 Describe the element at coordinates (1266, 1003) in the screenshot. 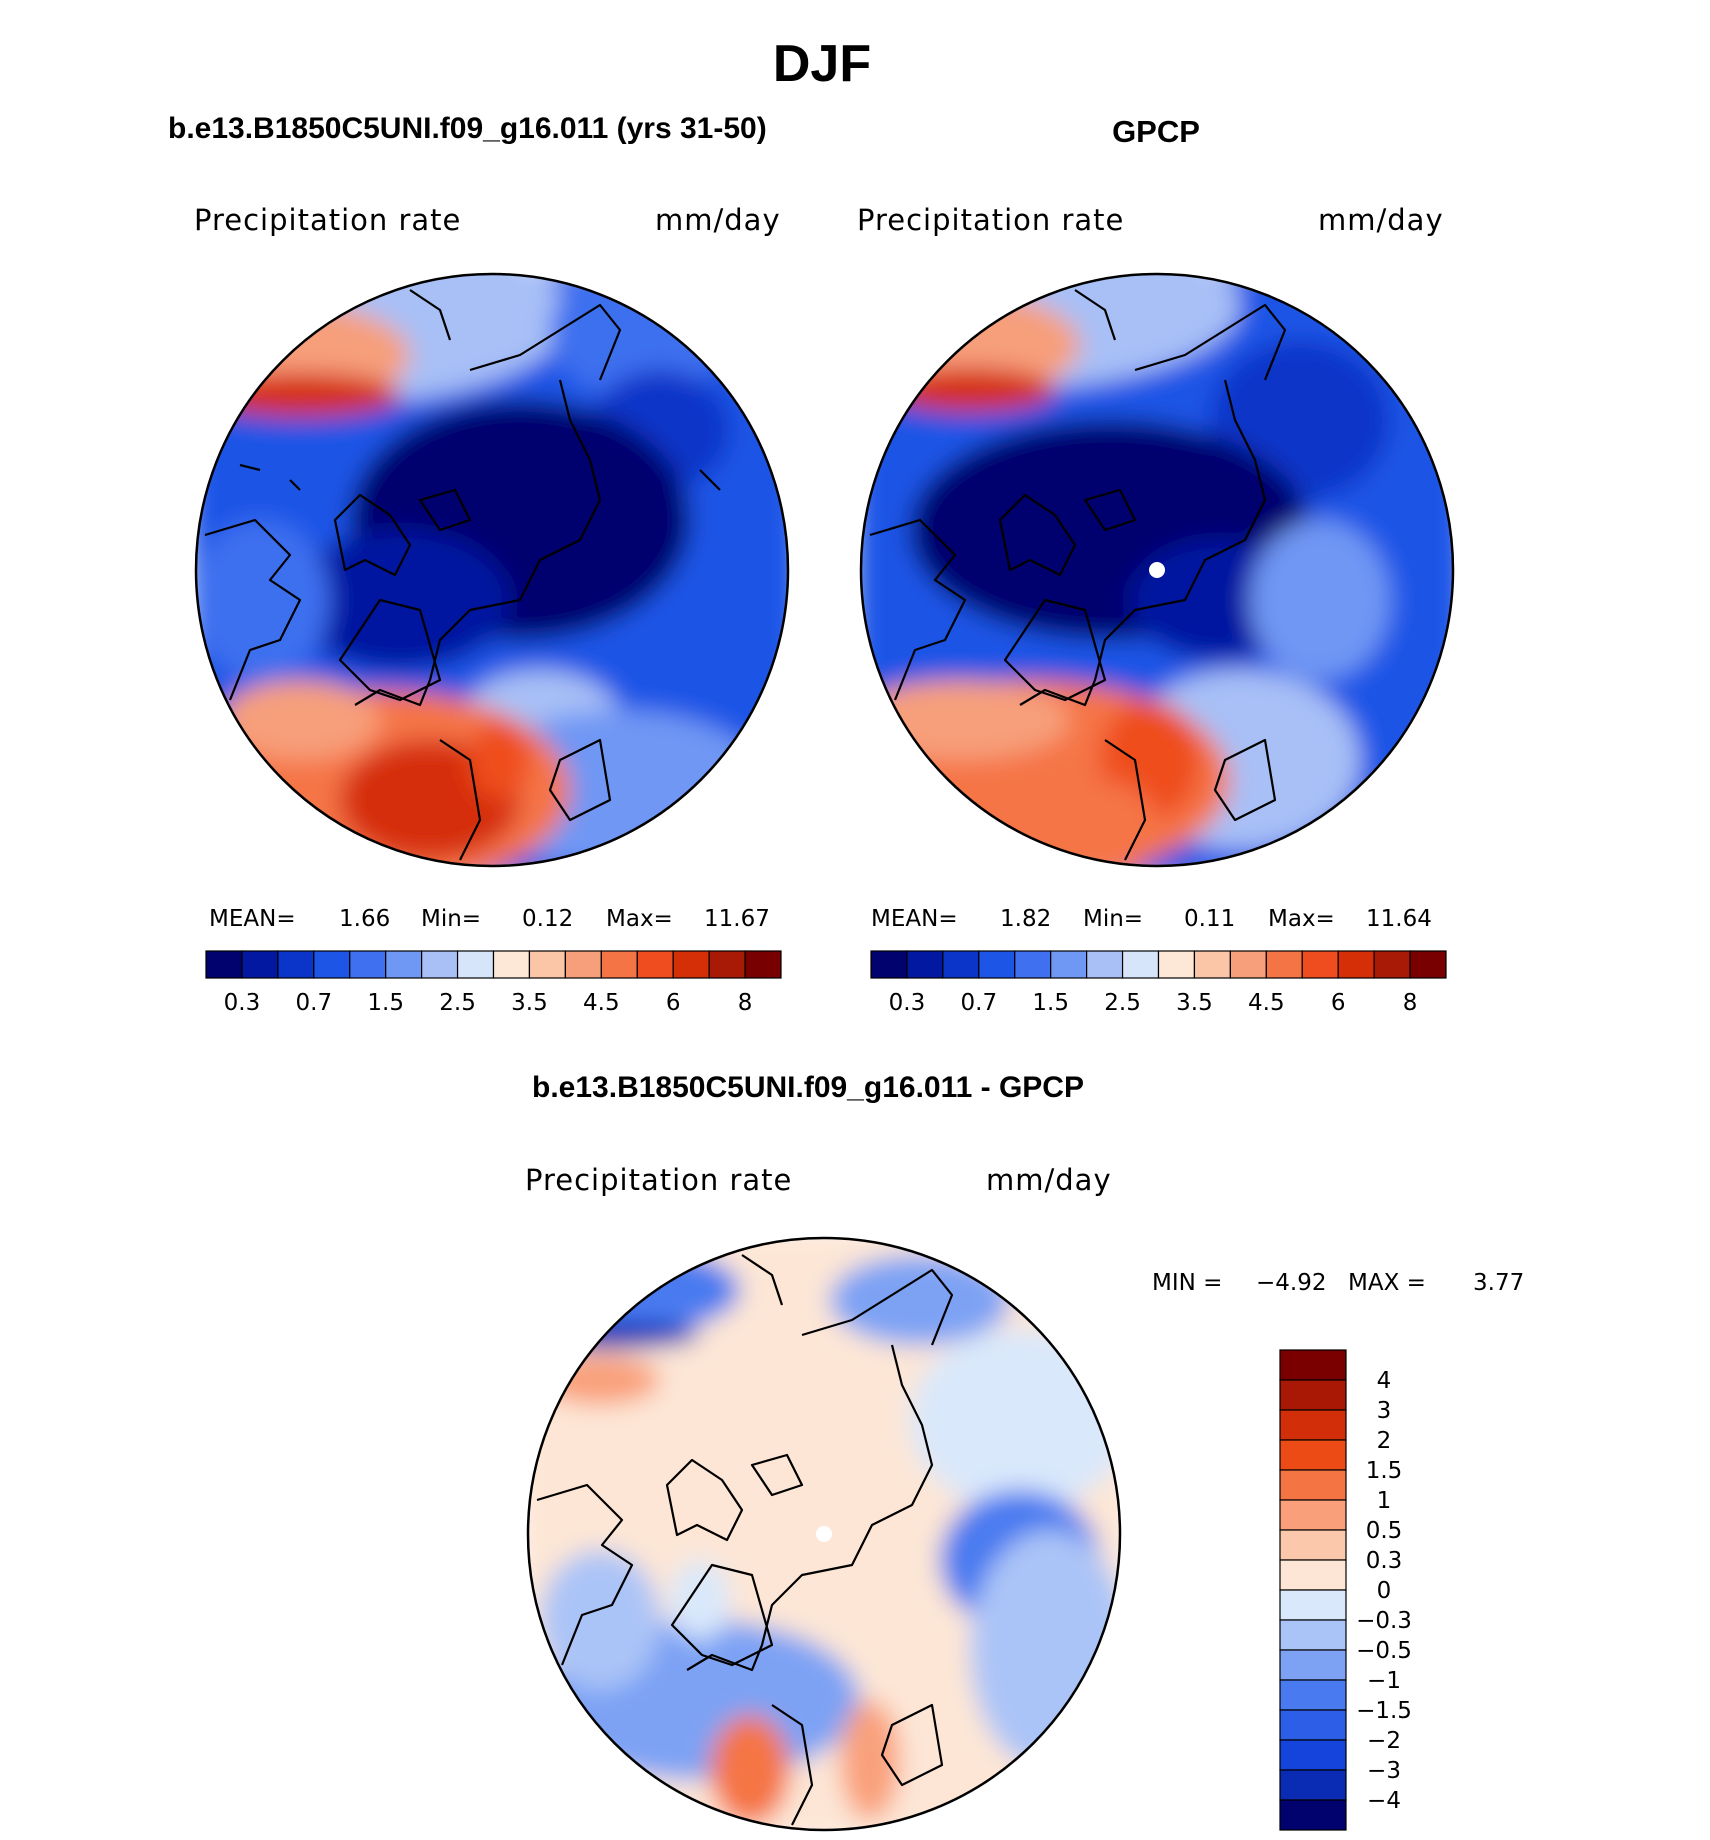

I see `obs-colorbar-tick-label: 4.5` at that location.